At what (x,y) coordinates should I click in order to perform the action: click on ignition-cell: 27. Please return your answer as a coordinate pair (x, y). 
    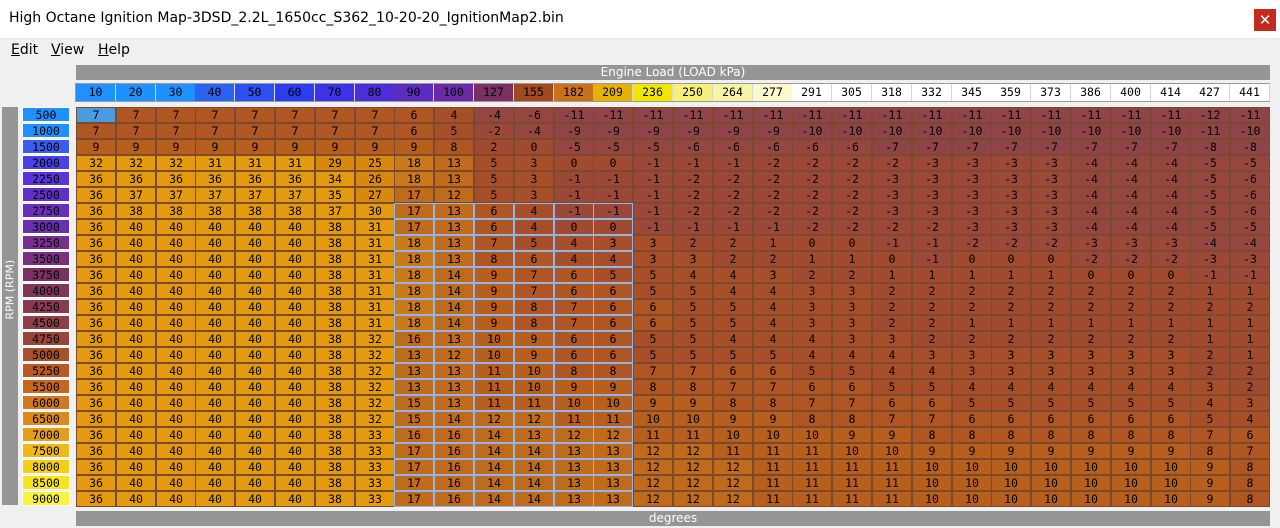
    Looking at the image, I should click on (375, 195).